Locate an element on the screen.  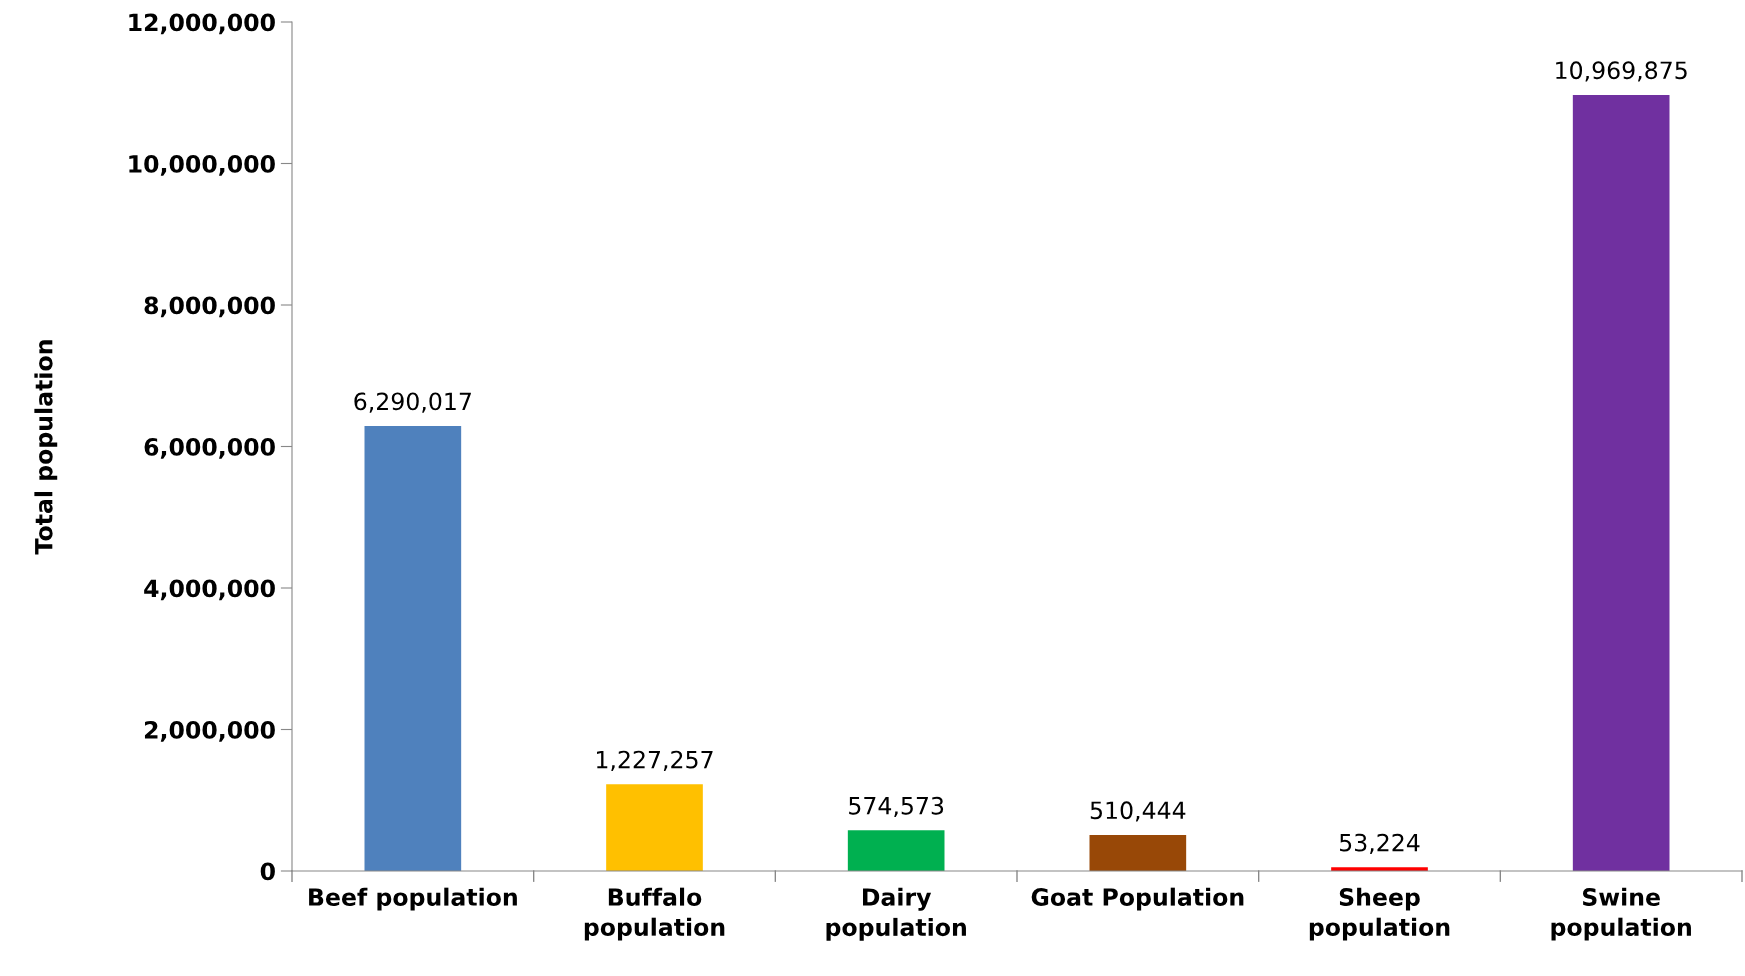
y-tick-label: 10,000,000 is located at coordinates (202, 165).